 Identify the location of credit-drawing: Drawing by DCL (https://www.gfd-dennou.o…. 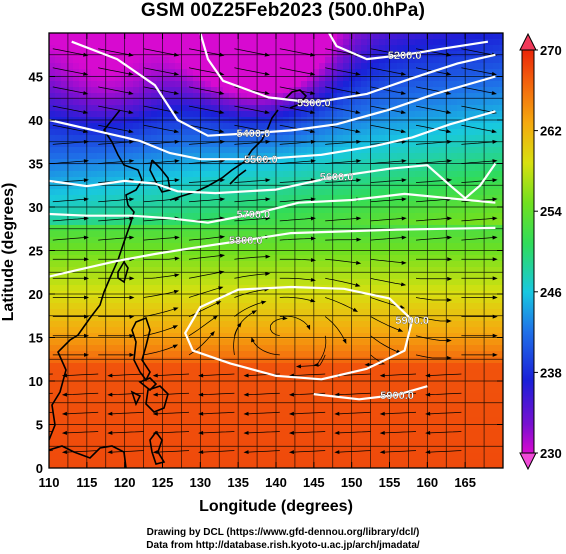
(283, 532).